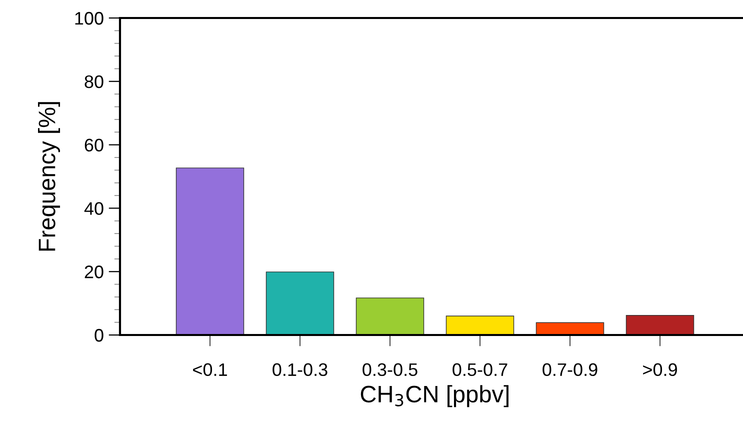  What do you see at coordinates (660, 369) in the screenshot?
I see `x-tick-label: >0.9` at bounding box center [660, 369].